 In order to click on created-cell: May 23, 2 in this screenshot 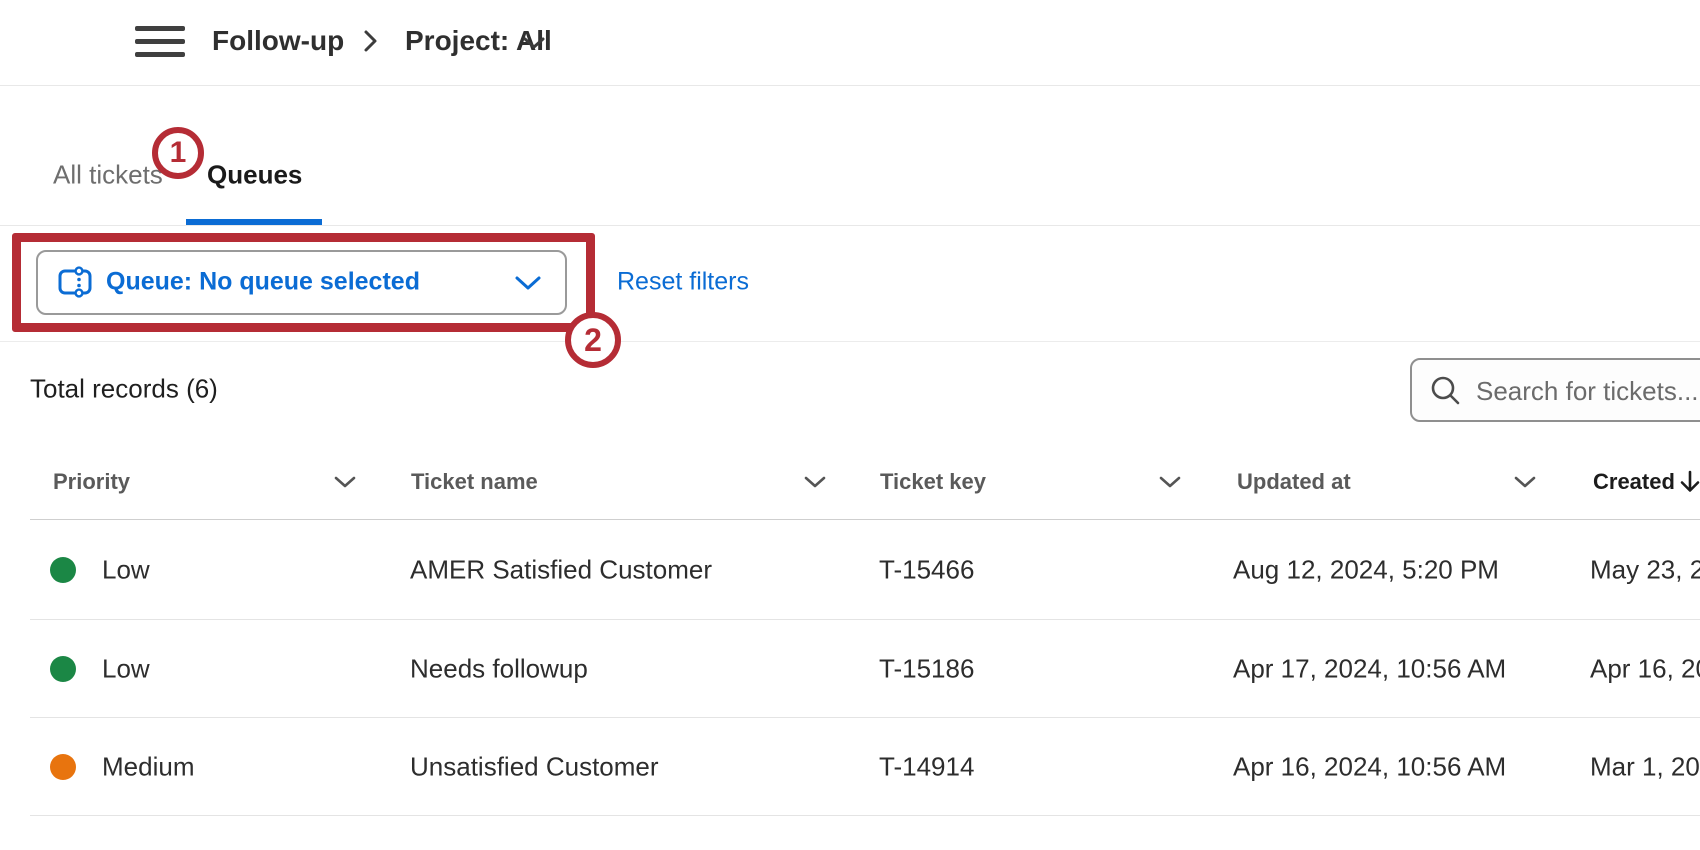, I will do `click(1645, 569)`.